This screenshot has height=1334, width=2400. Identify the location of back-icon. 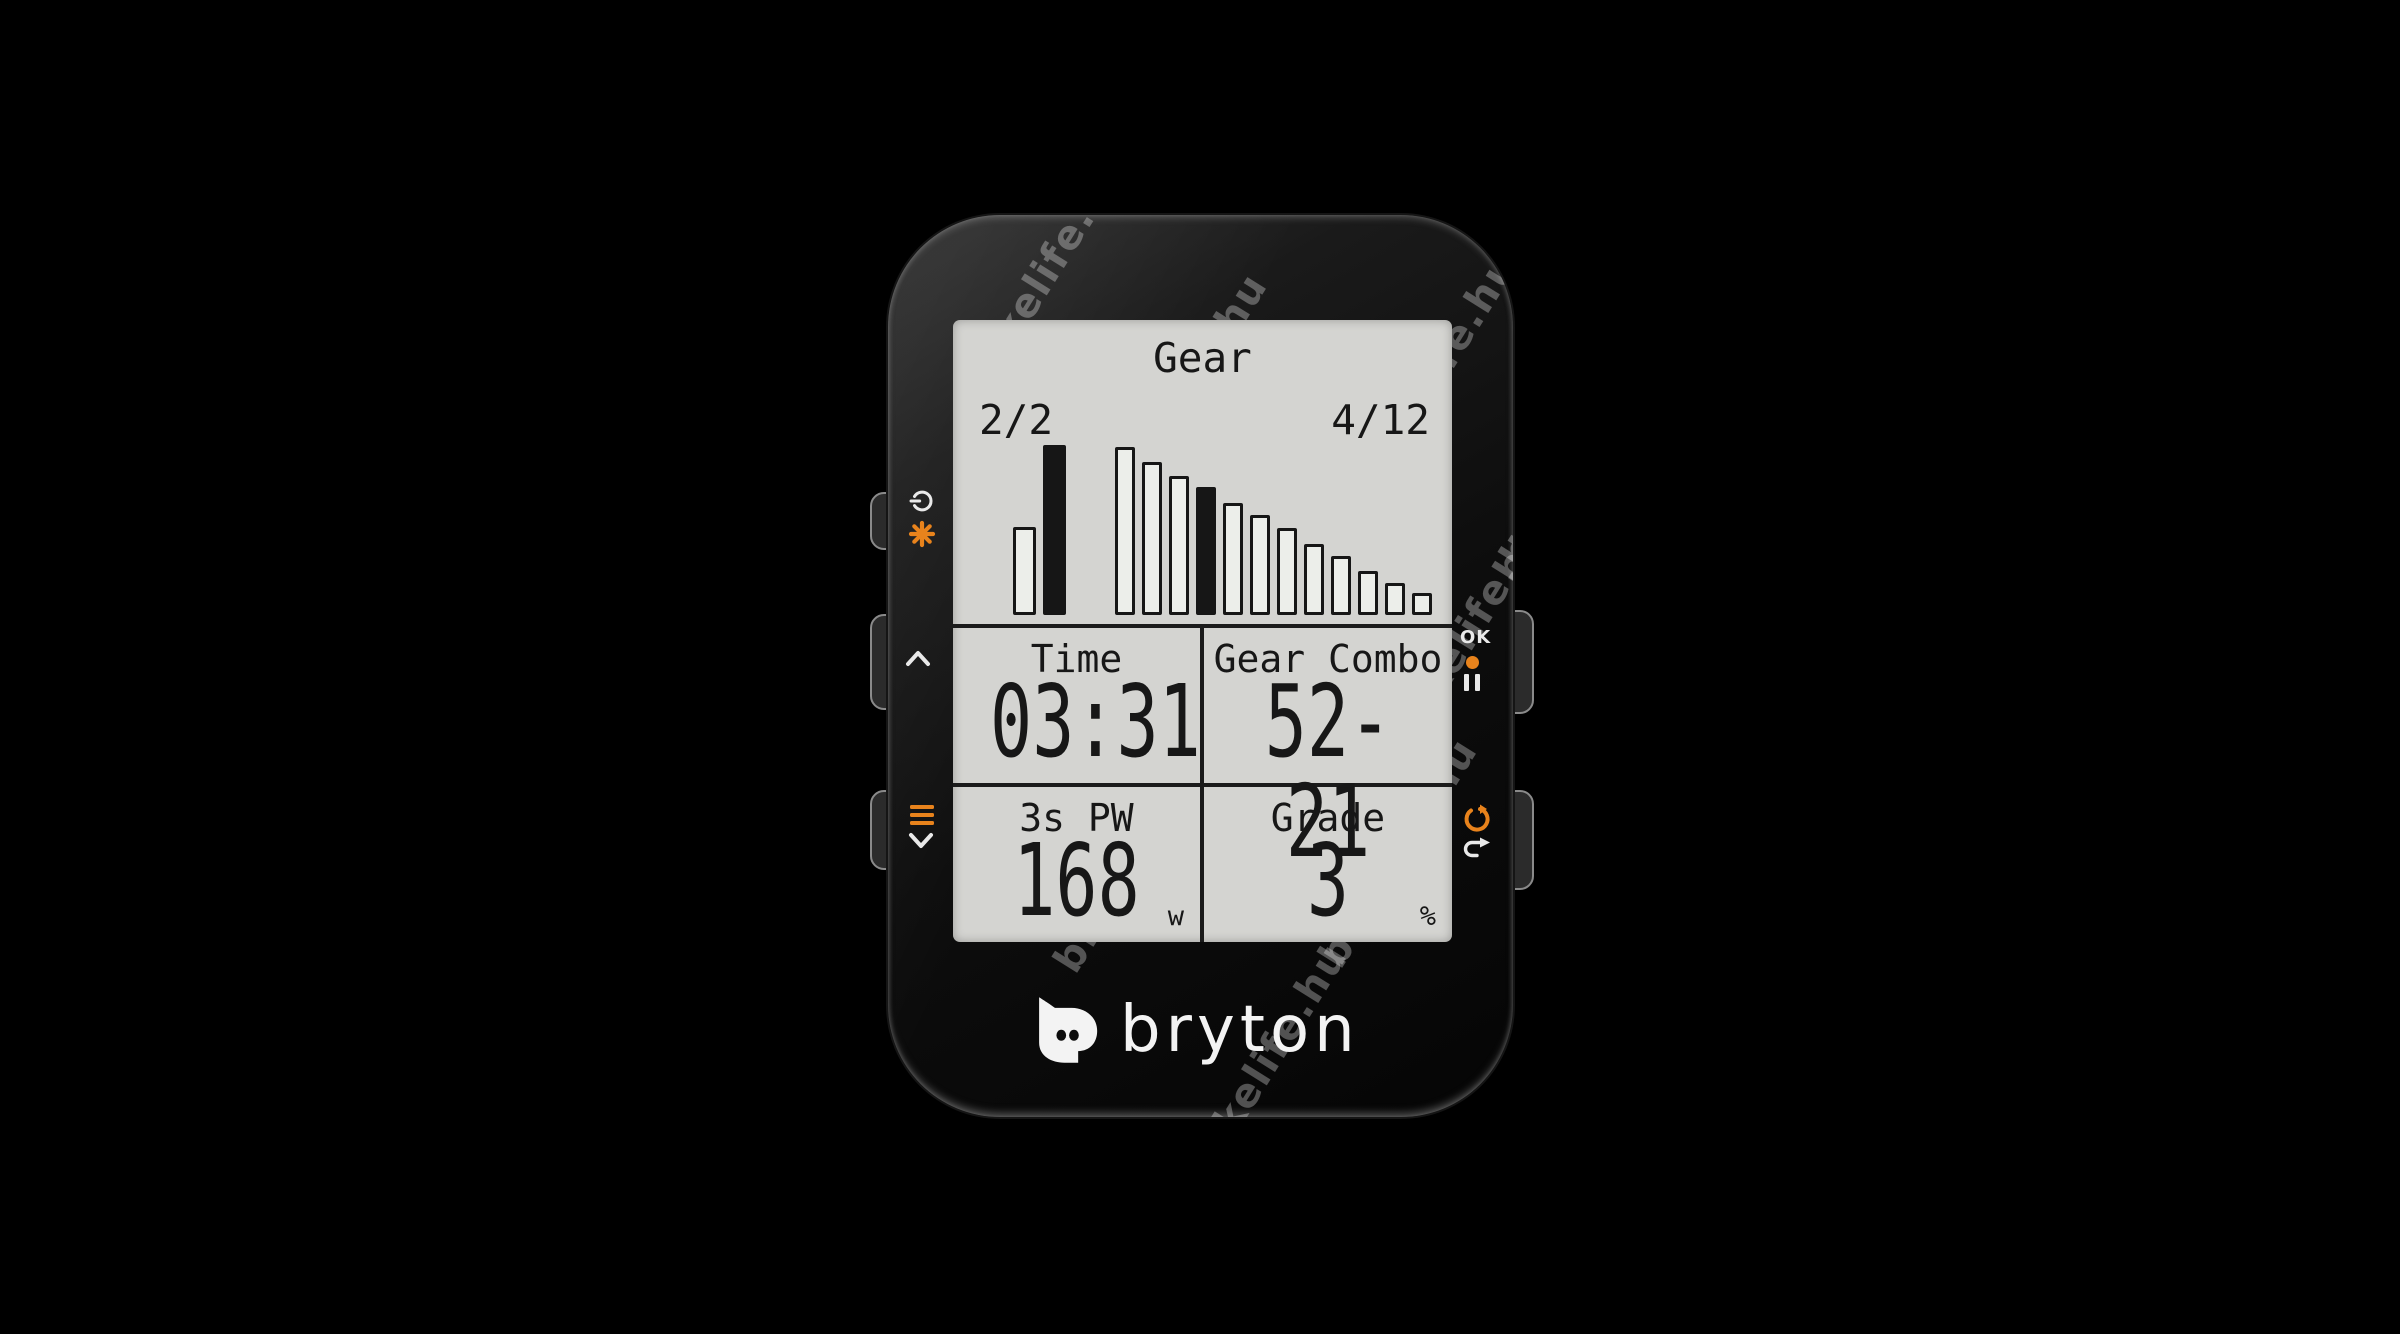
(1477, 851).